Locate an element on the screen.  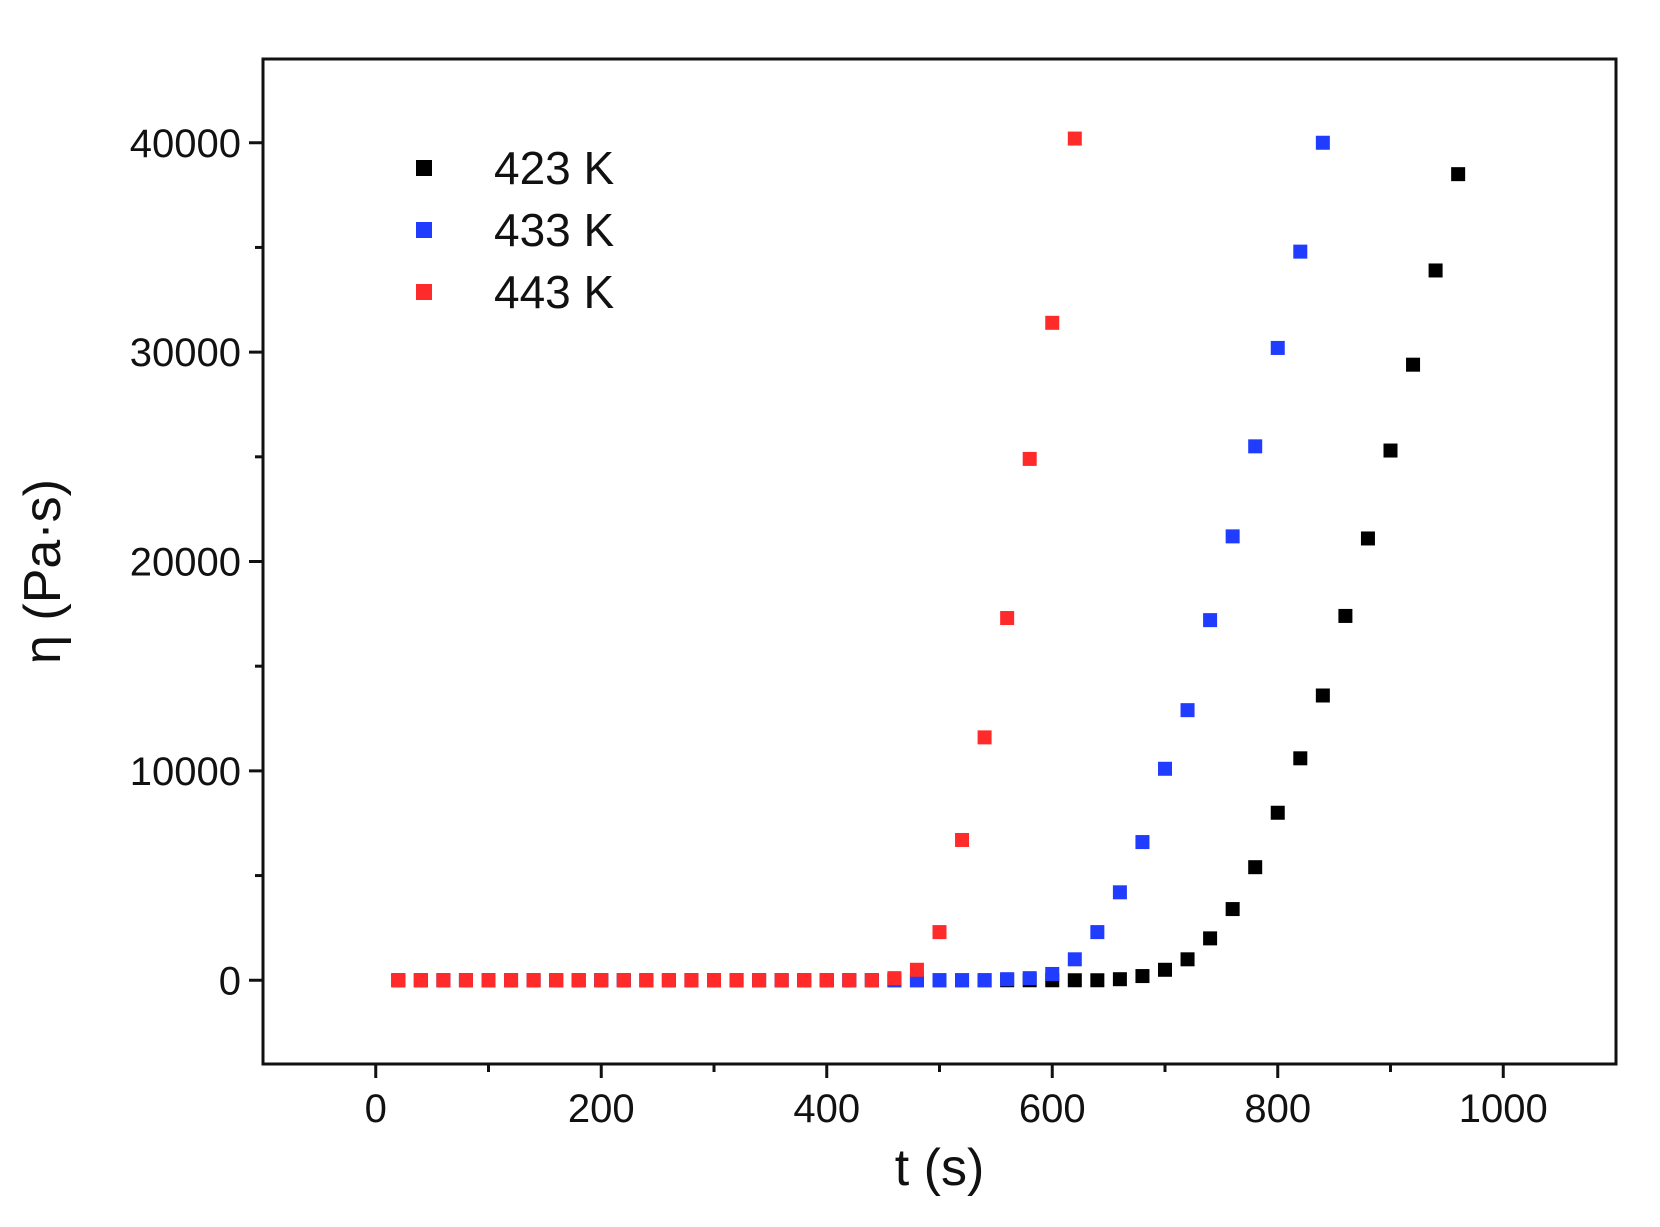
x-tick-label: 0 is located at coordinates (376, 1109).